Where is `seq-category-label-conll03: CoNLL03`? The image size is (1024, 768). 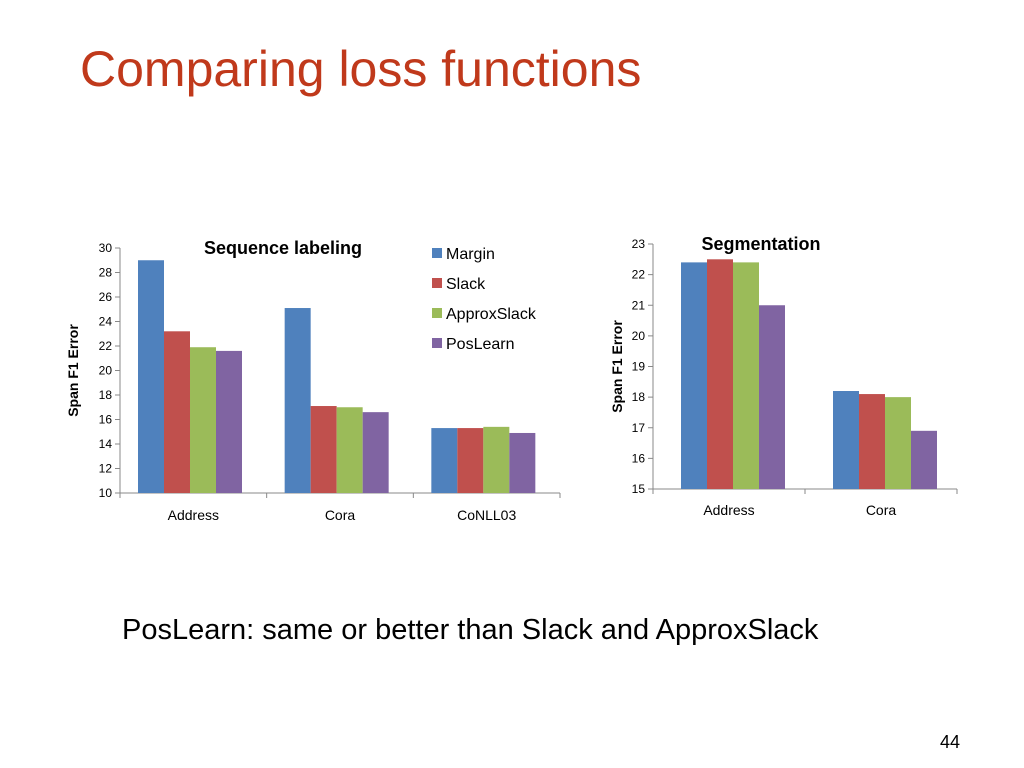 seq-category-label-conll03: CoNLL03 is located at coordinates (486, 515).